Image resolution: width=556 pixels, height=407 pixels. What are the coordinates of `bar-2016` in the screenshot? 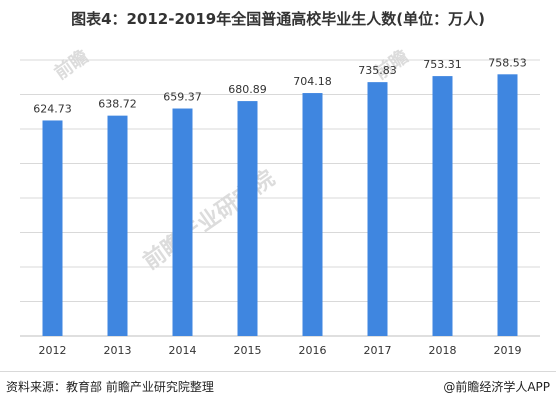 It's located at (312, 215).